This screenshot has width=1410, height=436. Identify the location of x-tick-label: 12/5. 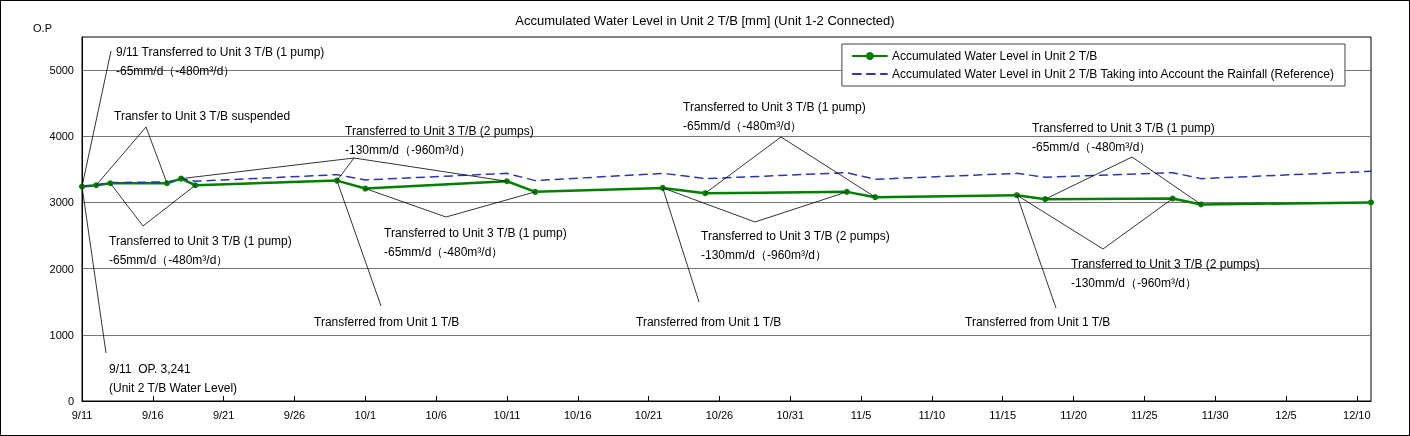
(1286, 414).